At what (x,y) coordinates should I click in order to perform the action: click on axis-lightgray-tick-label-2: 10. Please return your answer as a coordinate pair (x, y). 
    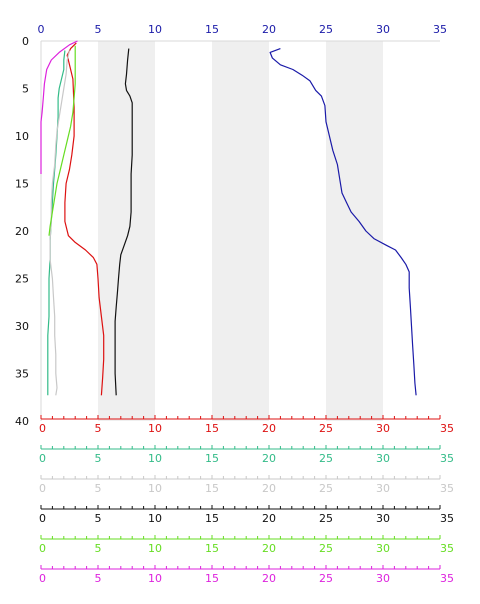
    Looking at the image, I should click on (155, 488).